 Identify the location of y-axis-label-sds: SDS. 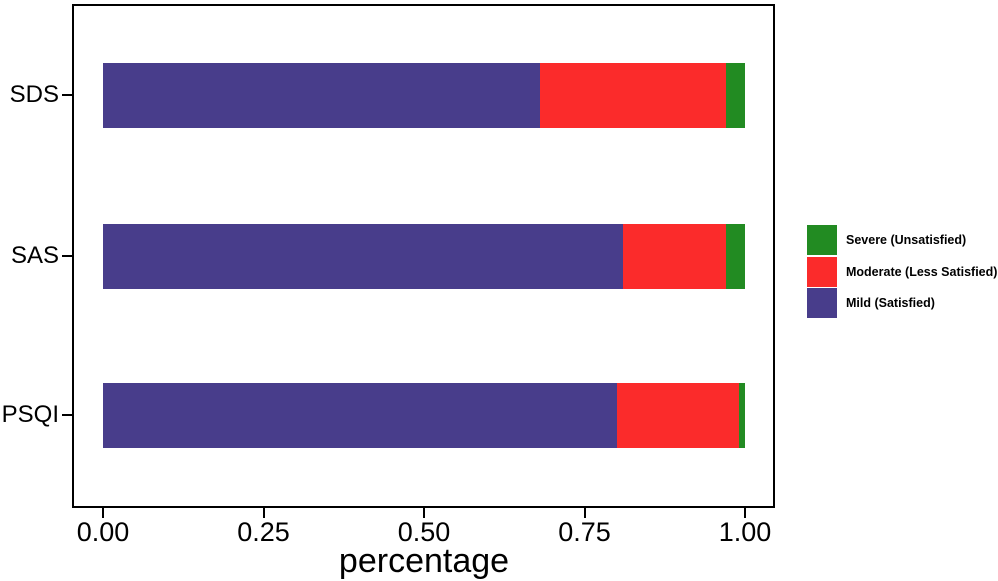
(34, 94).